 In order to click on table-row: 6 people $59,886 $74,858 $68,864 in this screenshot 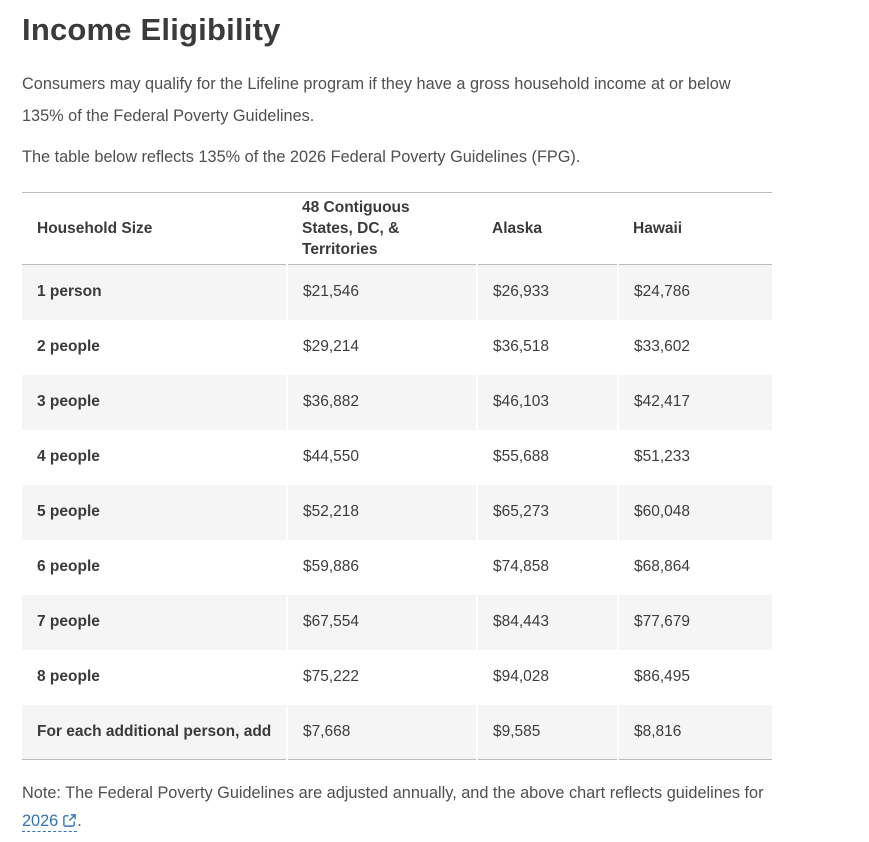, I will do `click(397, 567)`.